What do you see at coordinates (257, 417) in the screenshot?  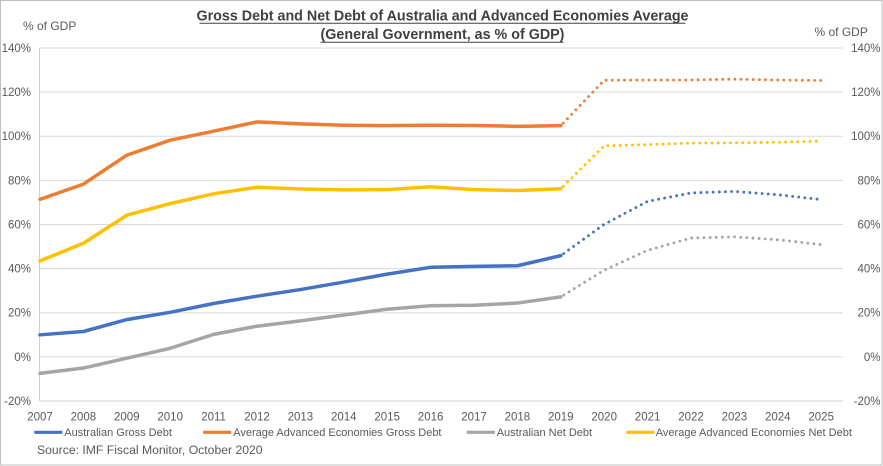 I see `svg-text: 2012` at bounding box center [257, 417].